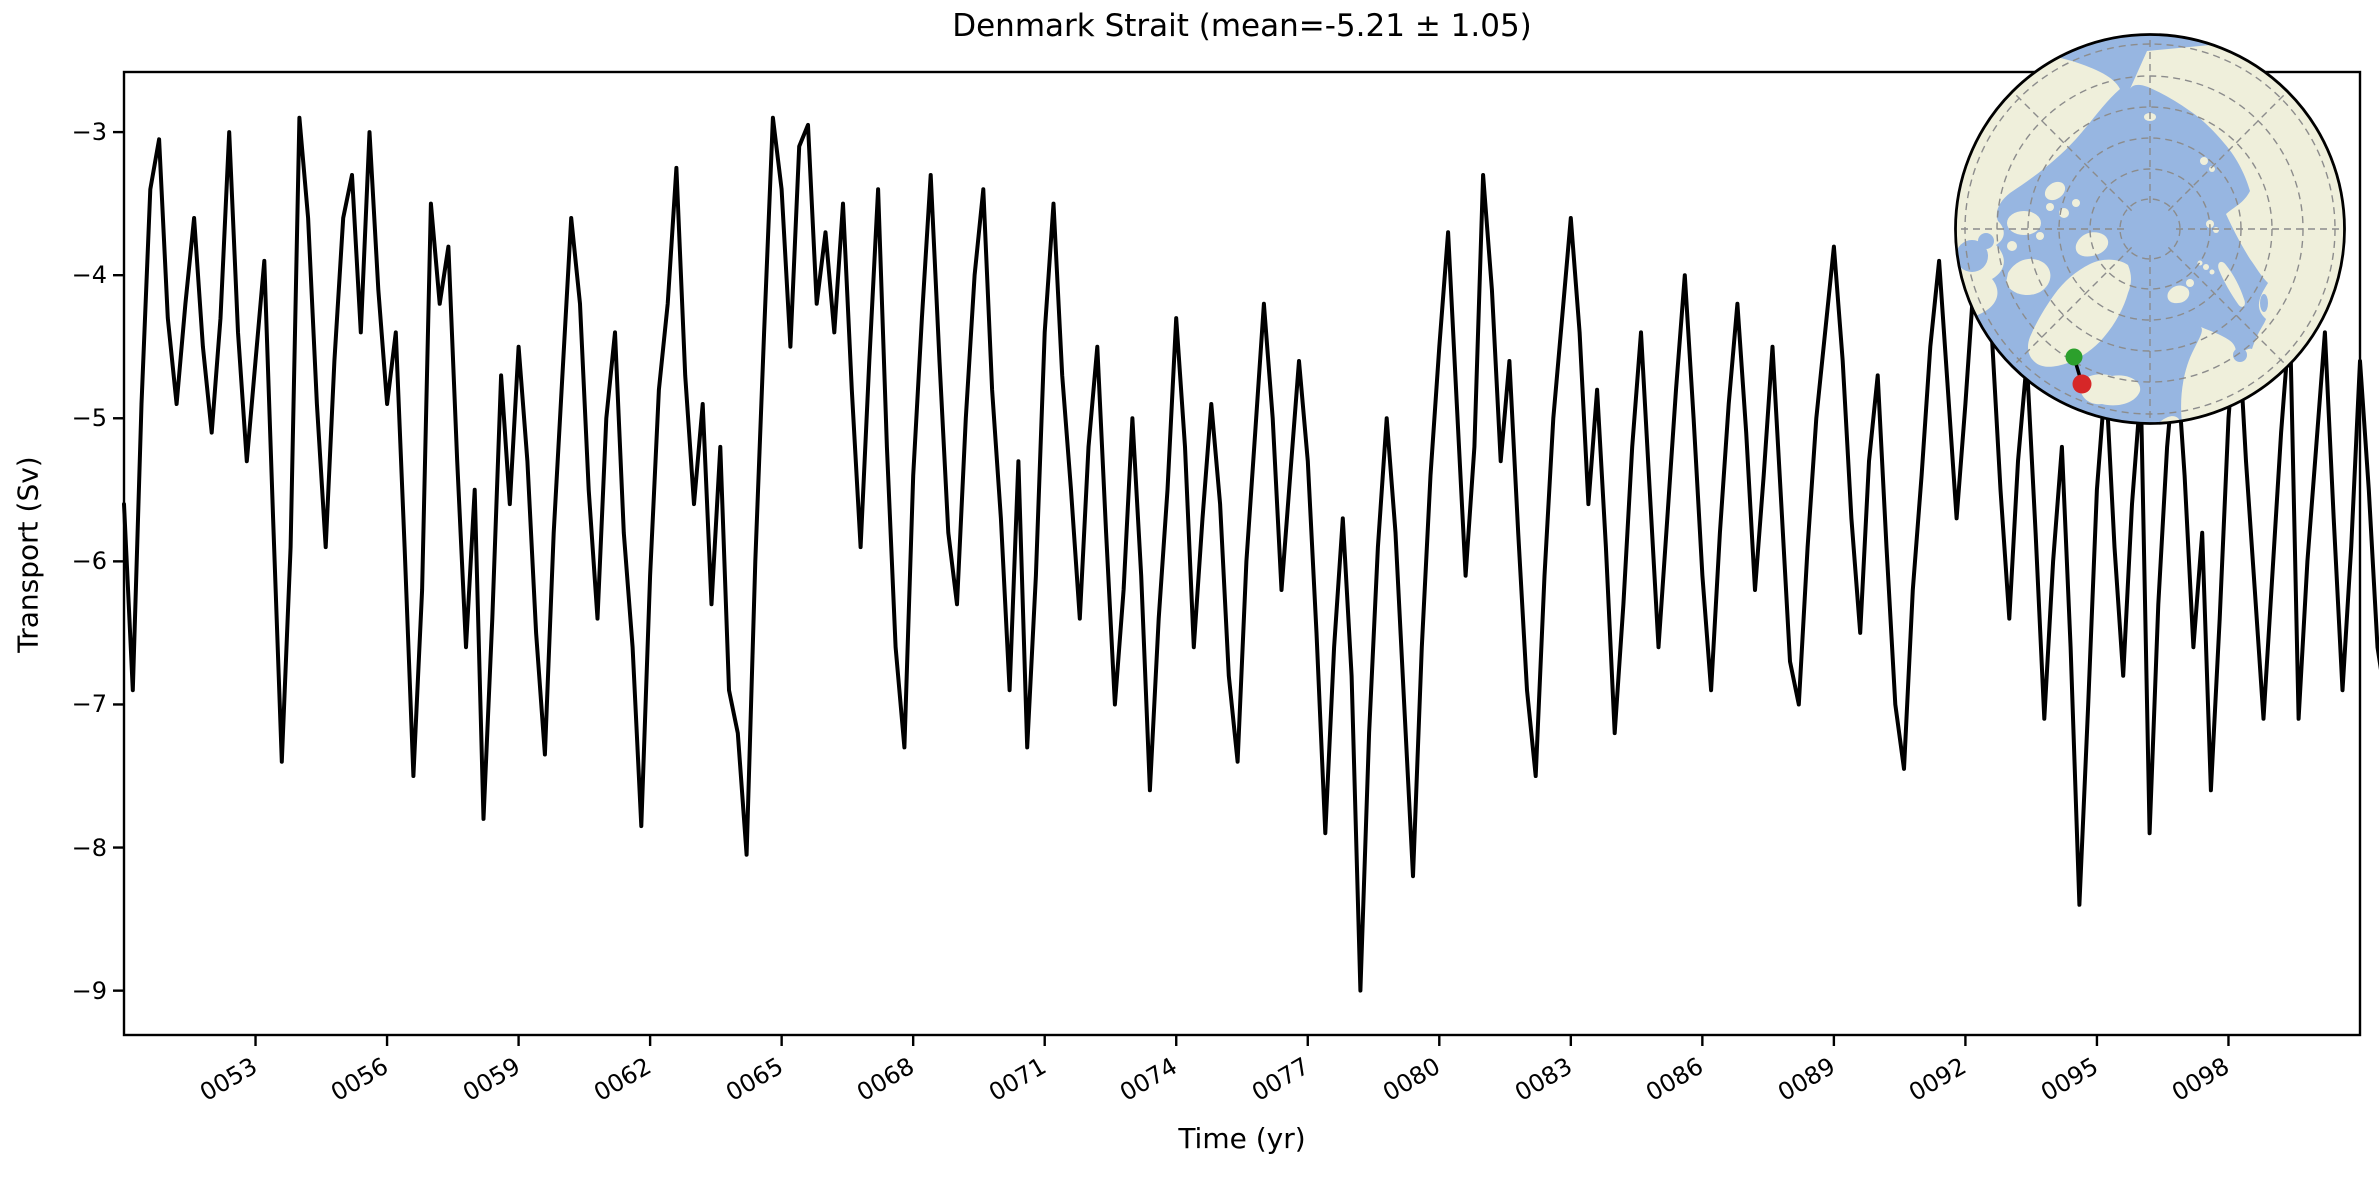  Describe the element at coordinates (2264, 303) in the screenshot. I see `ob-gulf` at that location.